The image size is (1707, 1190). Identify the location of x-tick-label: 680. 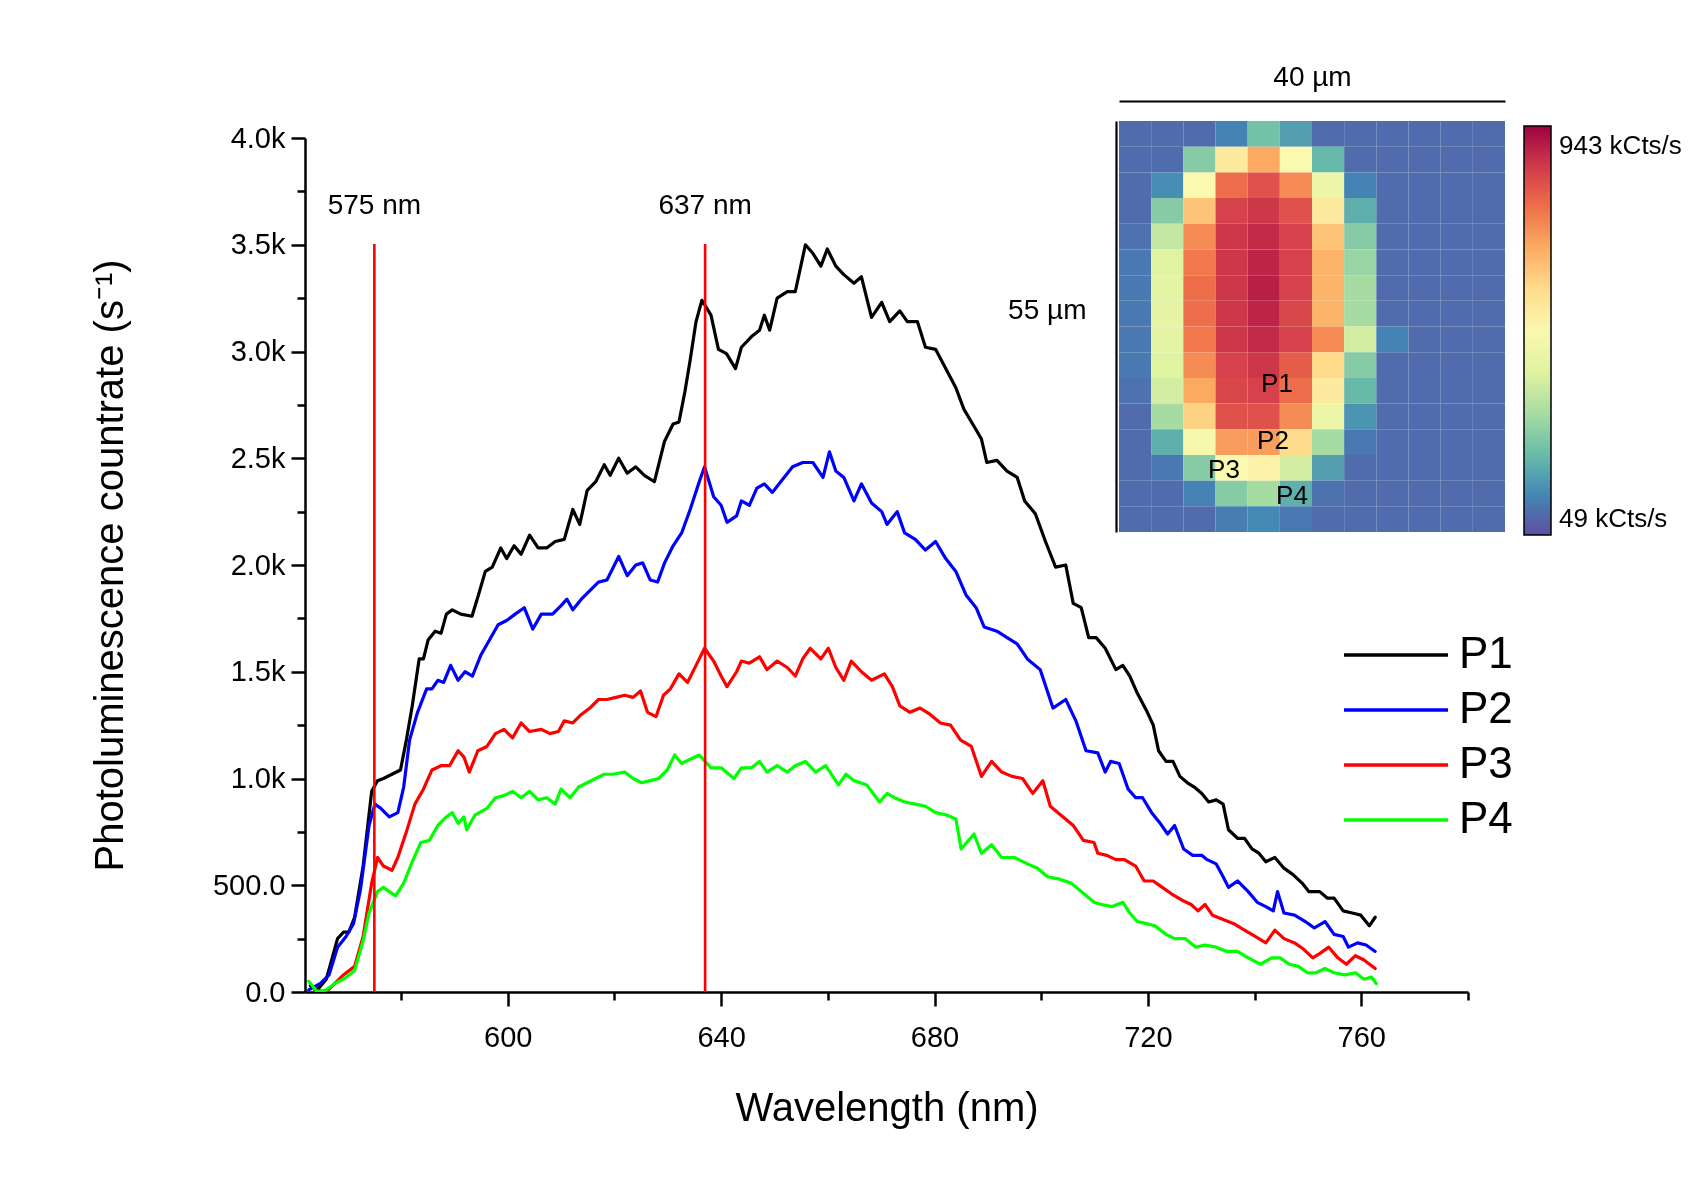
(935, 1036).